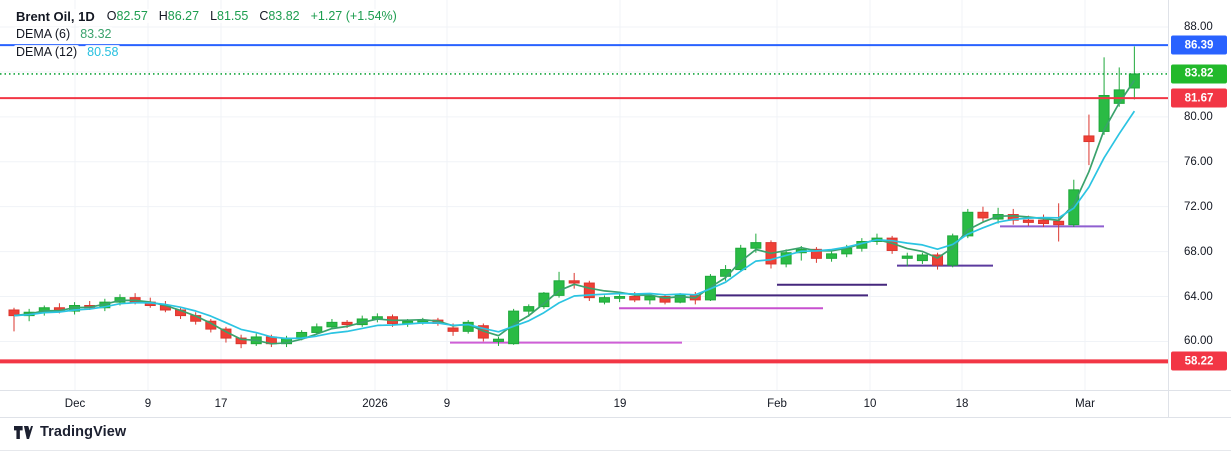 The image size is (1231, 452). Describe the element at coordinates (1199, 45) in the screenshot. I see `price-badge-86.39: 86.39` at that location.